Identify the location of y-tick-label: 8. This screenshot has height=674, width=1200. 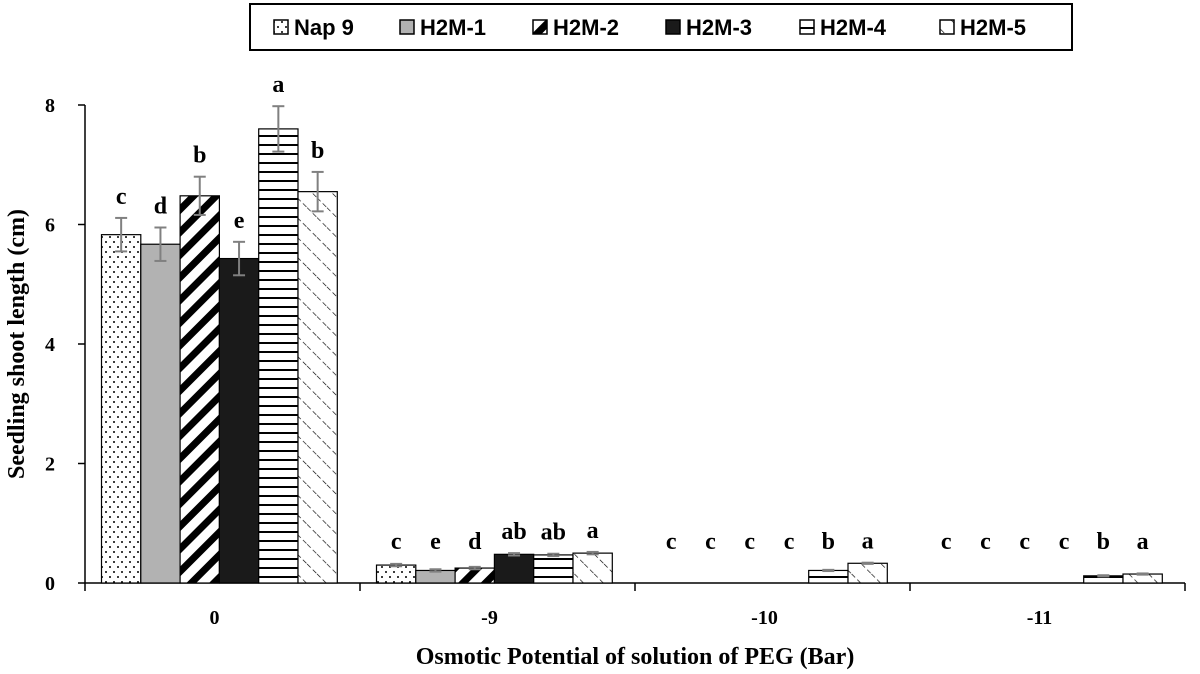
(50, 106).